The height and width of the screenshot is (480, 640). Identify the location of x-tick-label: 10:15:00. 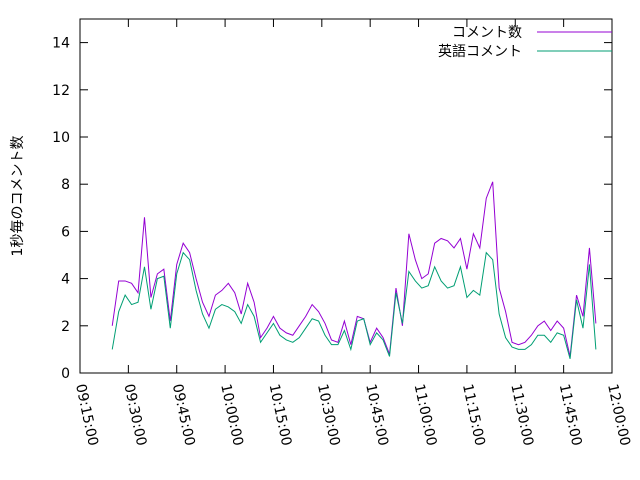
(280, 415).